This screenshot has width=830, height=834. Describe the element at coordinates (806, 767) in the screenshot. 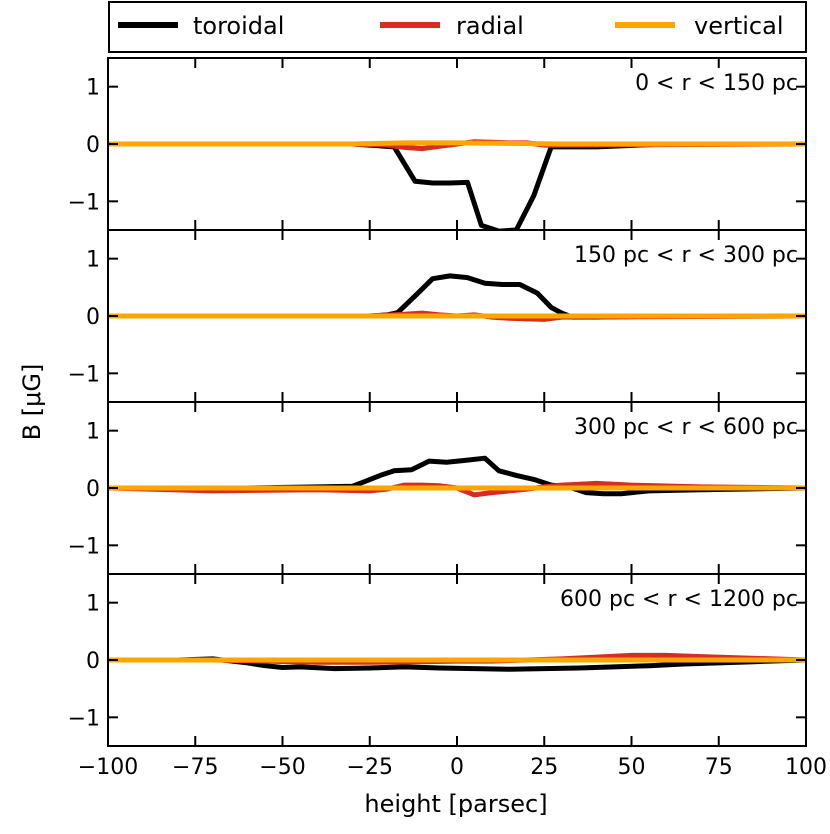

I see `x-tick-label: 100` at that location.